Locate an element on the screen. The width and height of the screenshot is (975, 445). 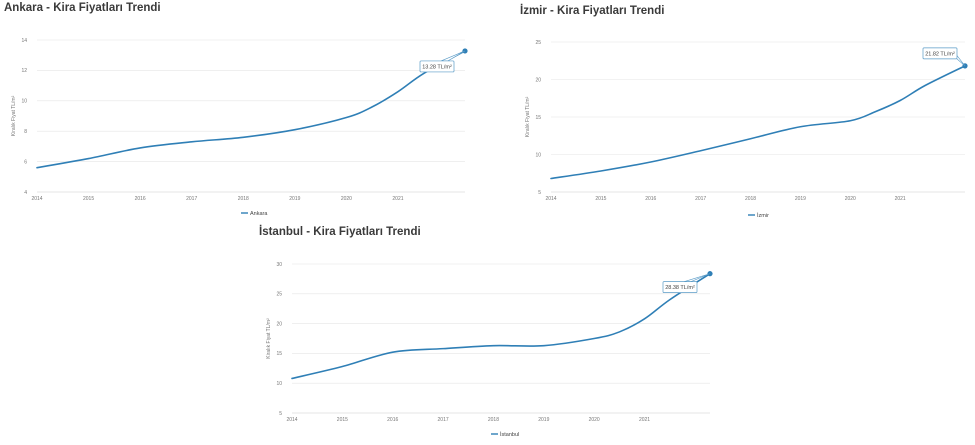
legend-item: İstanbul is located at coordinates (509, 434).